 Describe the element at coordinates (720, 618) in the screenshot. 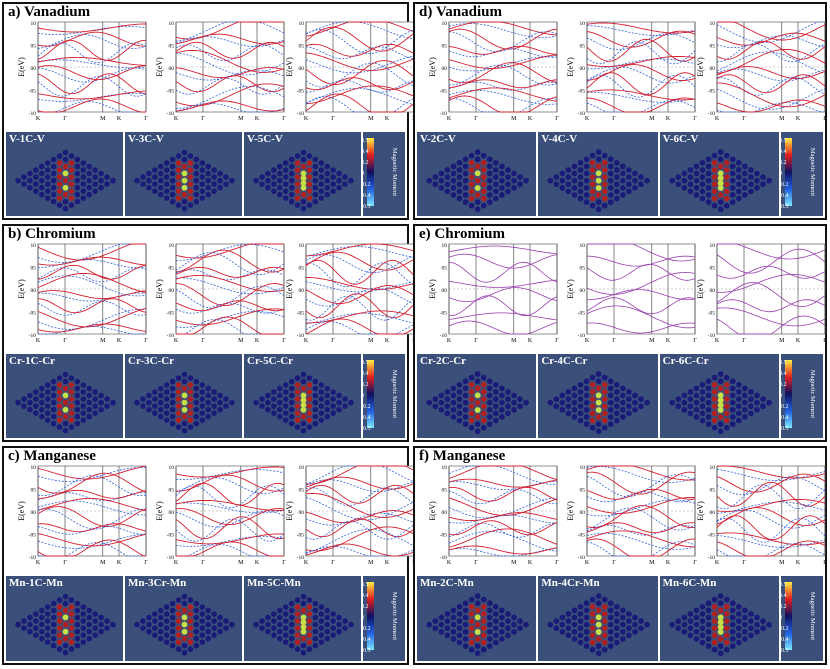

I see `lattice-cell: Mn-6C-Mn` at that location.